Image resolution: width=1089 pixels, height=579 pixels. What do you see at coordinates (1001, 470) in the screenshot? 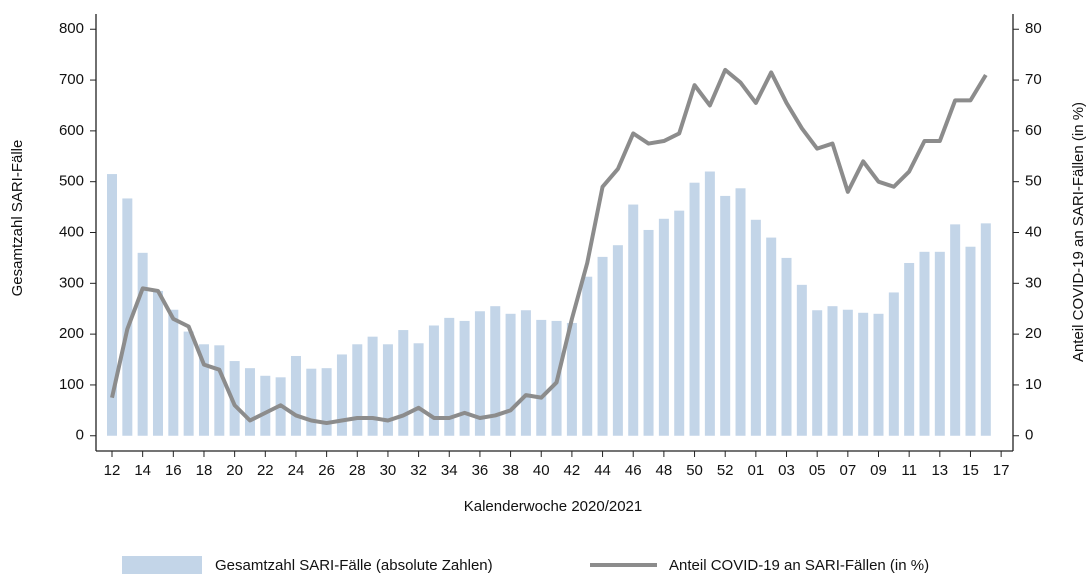
I see `x-tick-label: 17` at bounding box center [1001, 470].